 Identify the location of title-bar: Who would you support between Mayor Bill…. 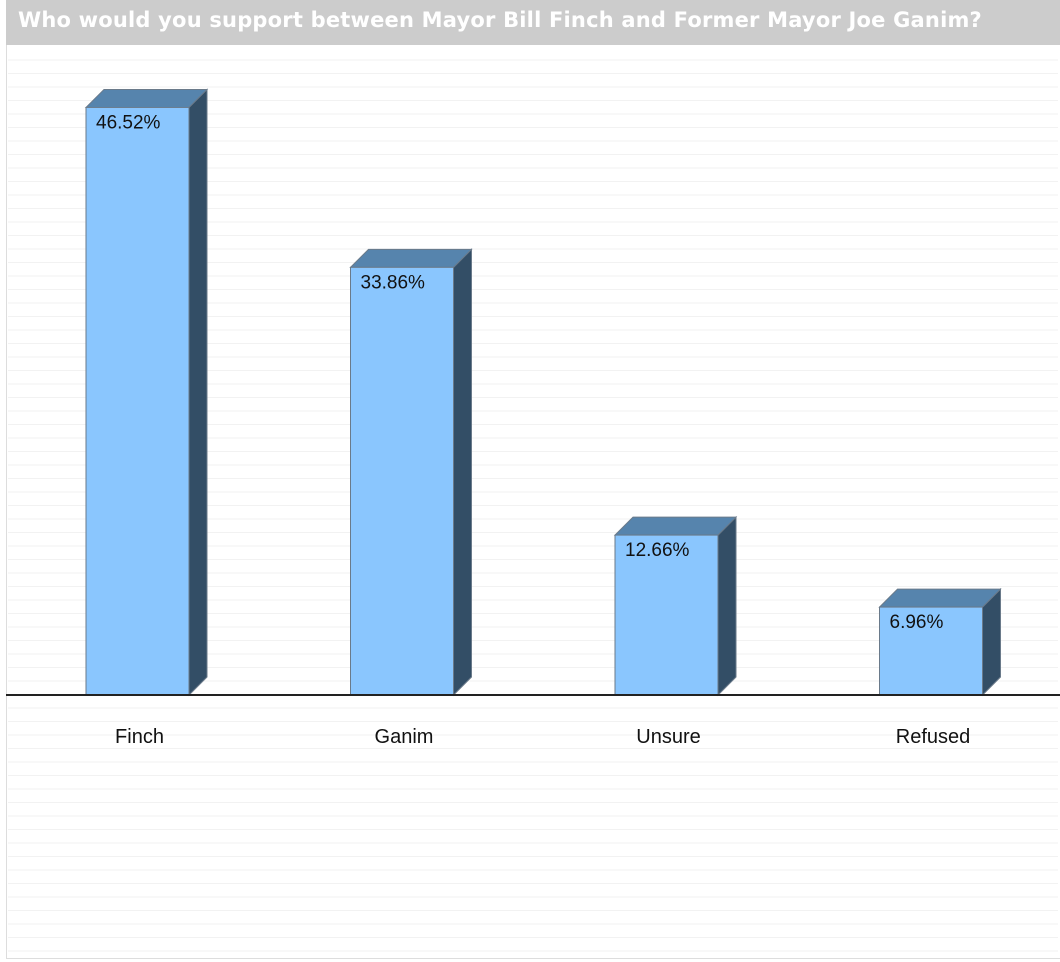
(533, 22).